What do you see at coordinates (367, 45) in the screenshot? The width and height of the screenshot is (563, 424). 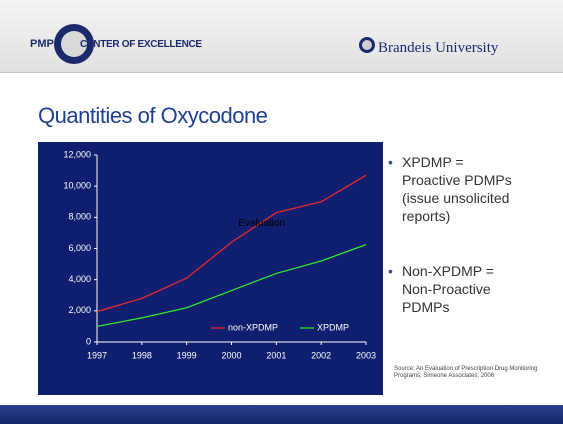 I see `seal-inner` at bounding box center [367, 45].